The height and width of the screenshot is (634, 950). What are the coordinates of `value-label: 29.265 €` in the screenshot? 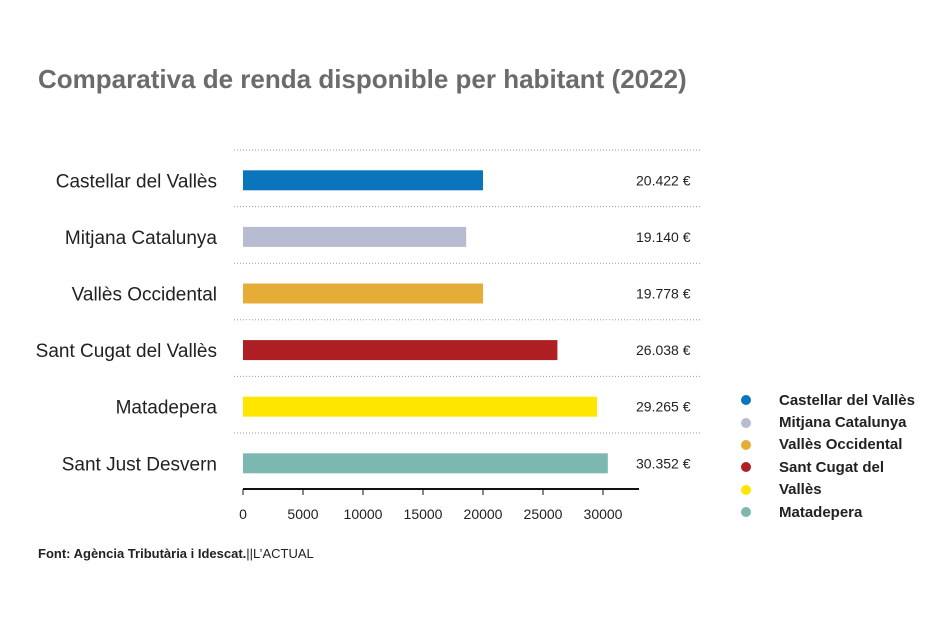 It's located at (663, 407).